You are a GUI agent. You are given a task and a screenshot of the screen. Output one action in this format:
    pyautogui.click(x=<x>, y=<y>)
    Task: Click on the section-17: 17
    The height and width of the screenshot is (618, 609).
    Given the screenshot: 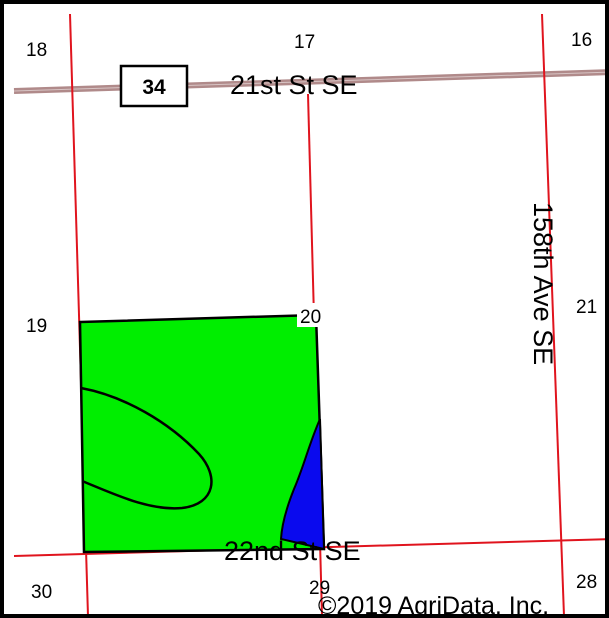 What is the action you would take?
    pyautogui.click(x=304, y=42)
    